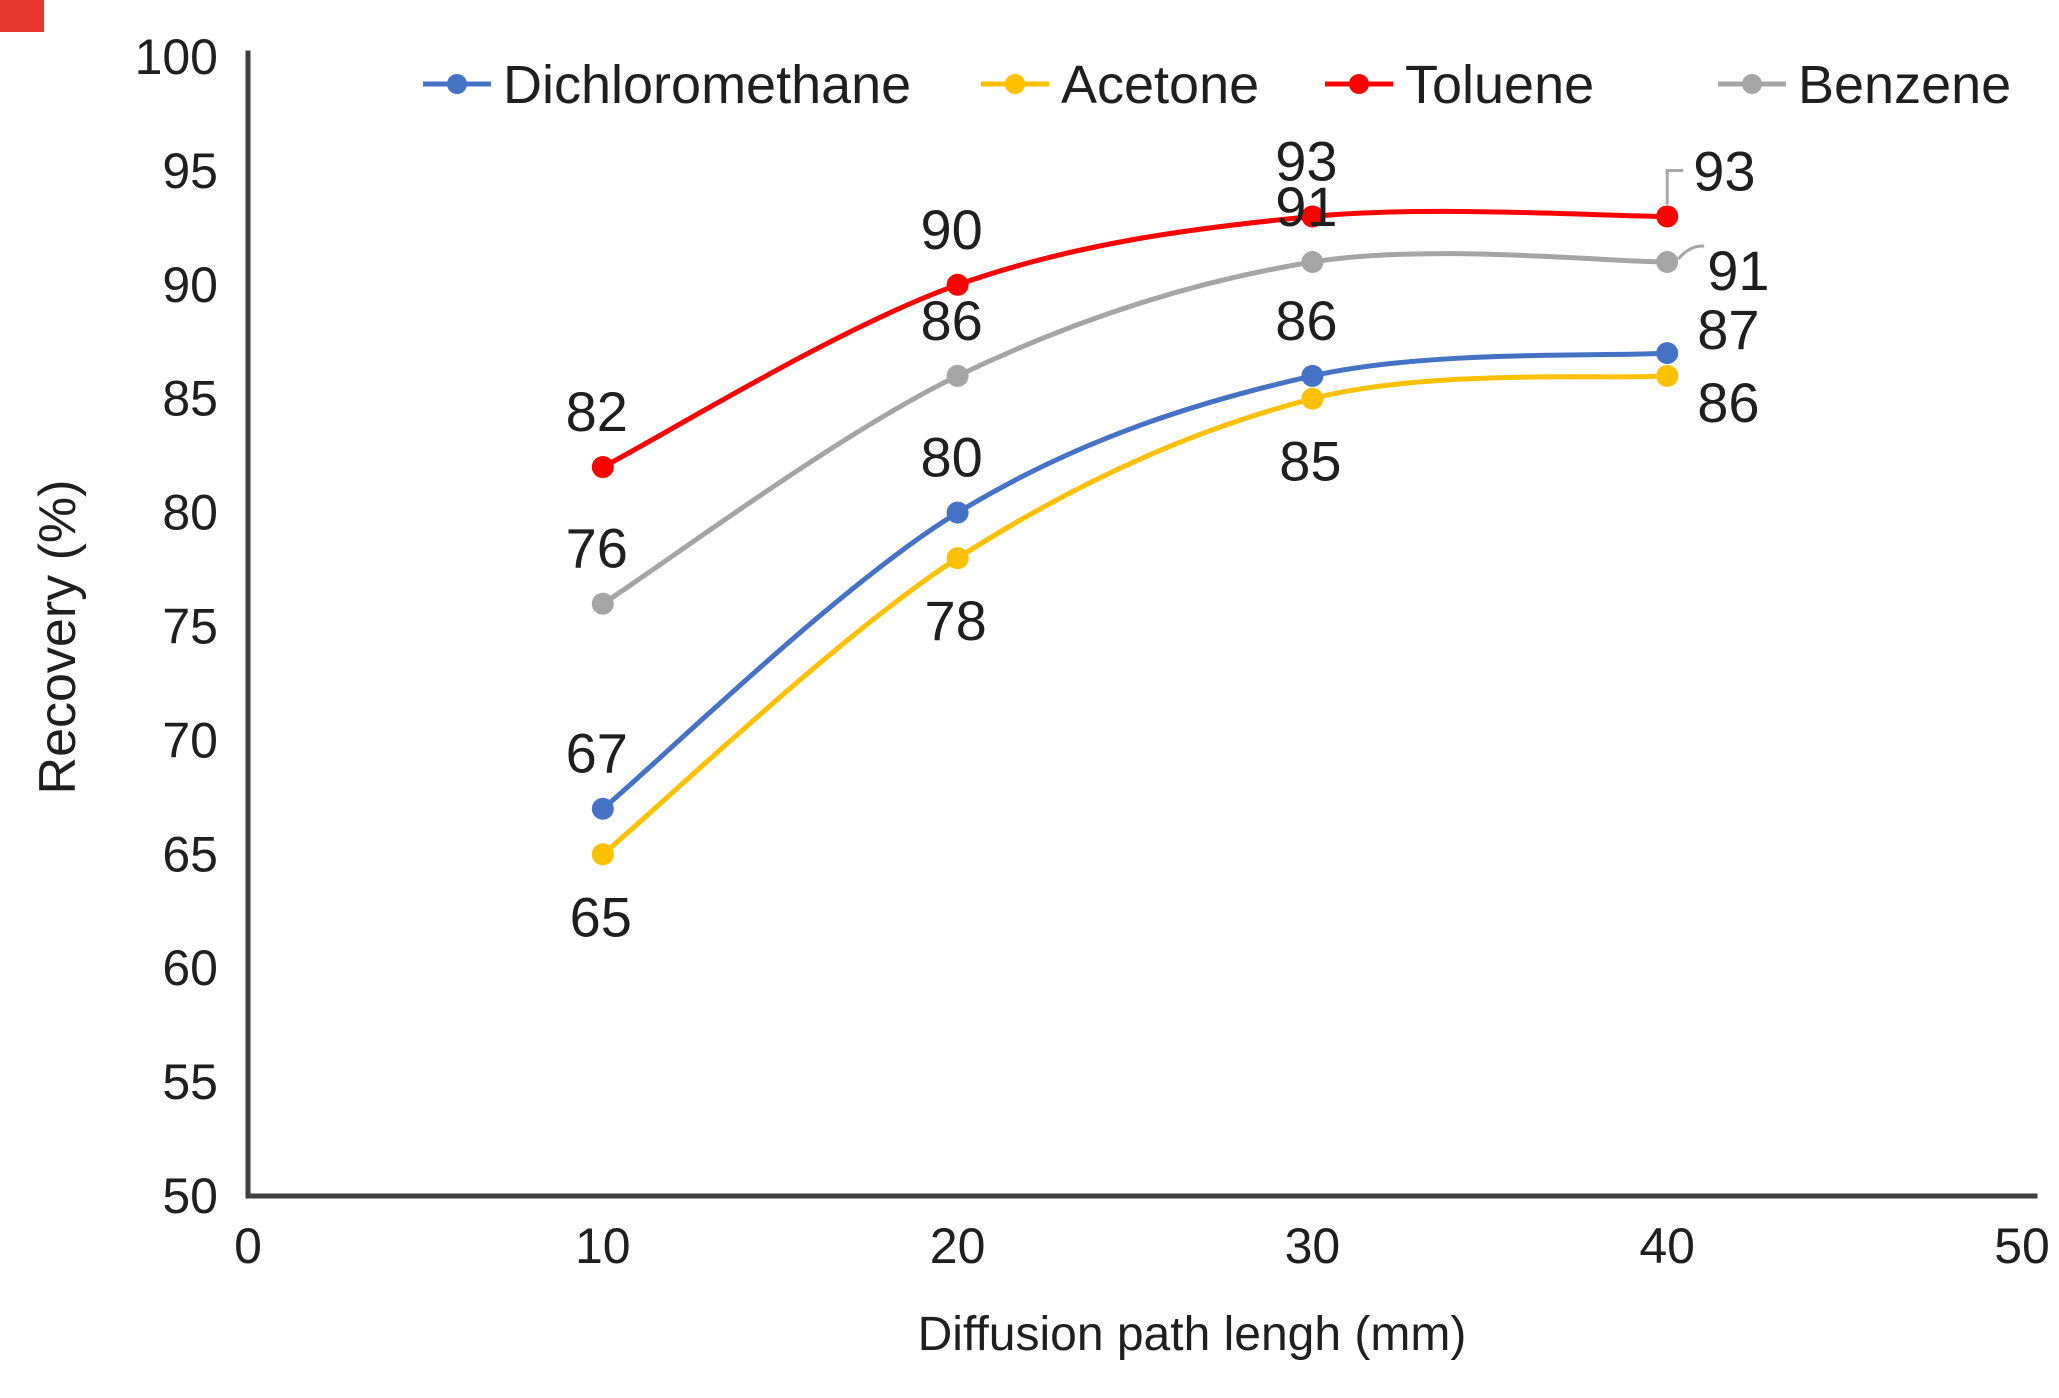  I want to click on data-label-toluene-20: 90, so click(951, 229).